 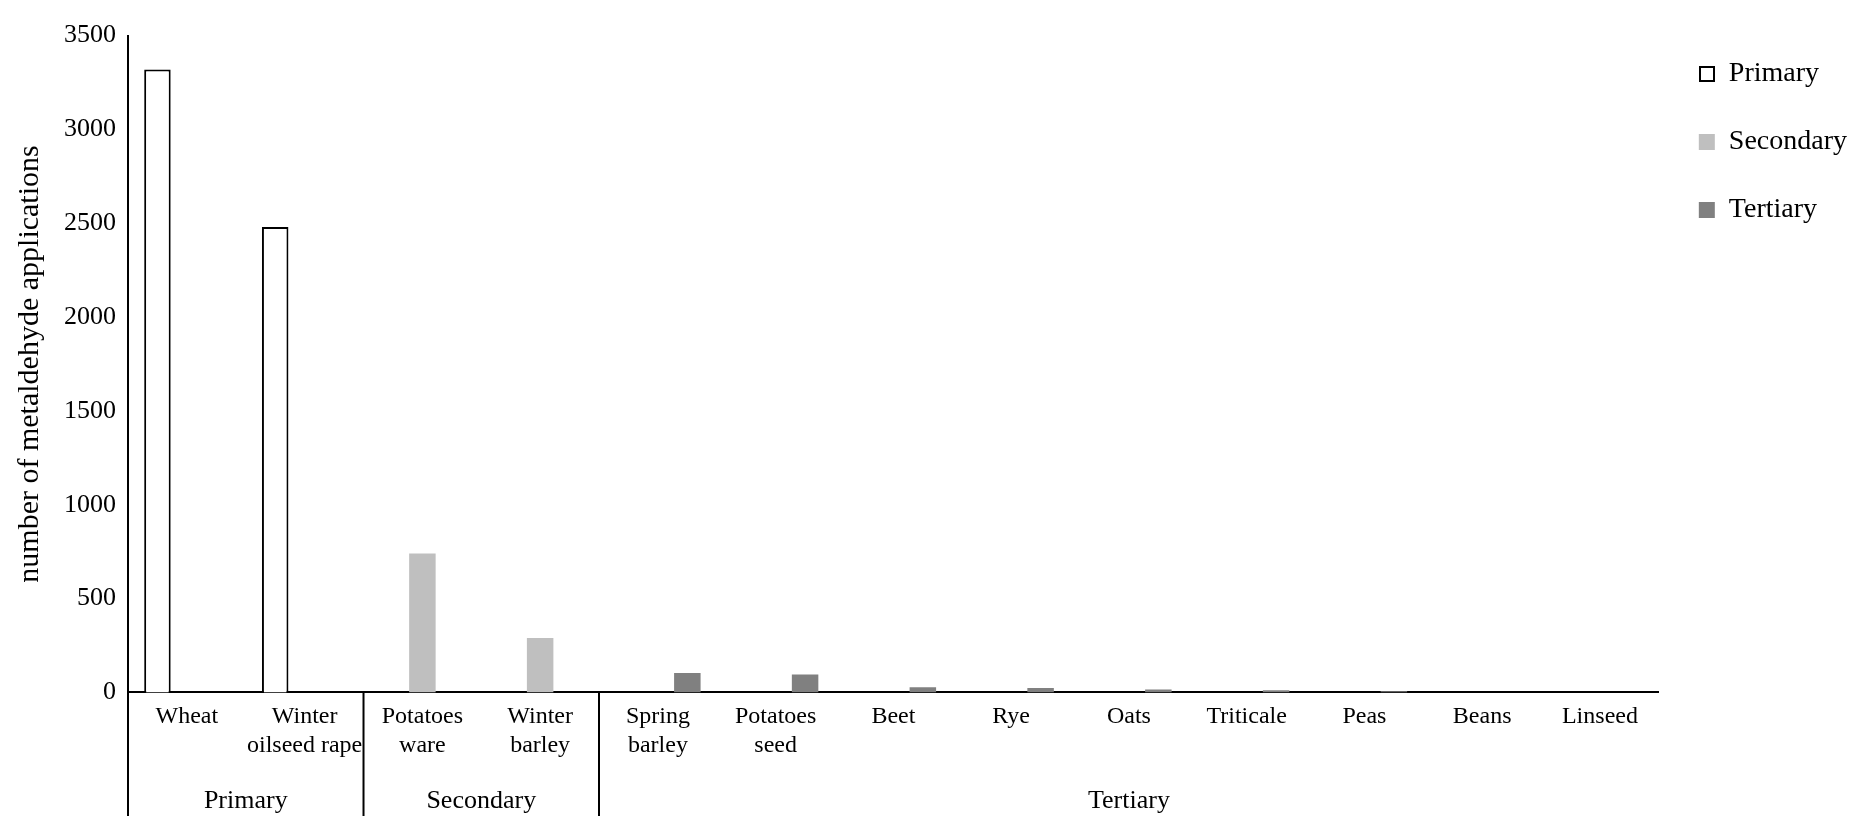 I want to click on y-axis-title: number of metaldehyde applications, so click(x=27, y=364).